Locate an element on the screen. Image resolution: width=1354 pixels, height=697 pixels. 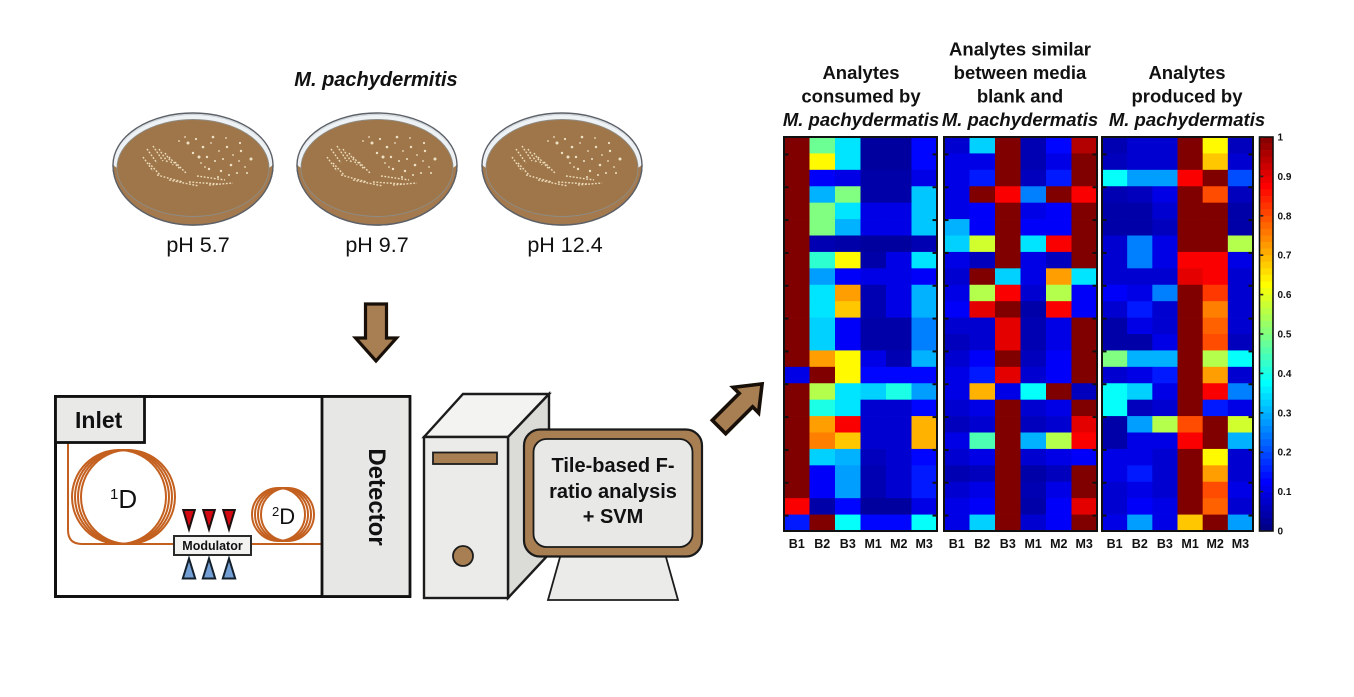
svg-text: blank and is located at coordinates (1020, 96).